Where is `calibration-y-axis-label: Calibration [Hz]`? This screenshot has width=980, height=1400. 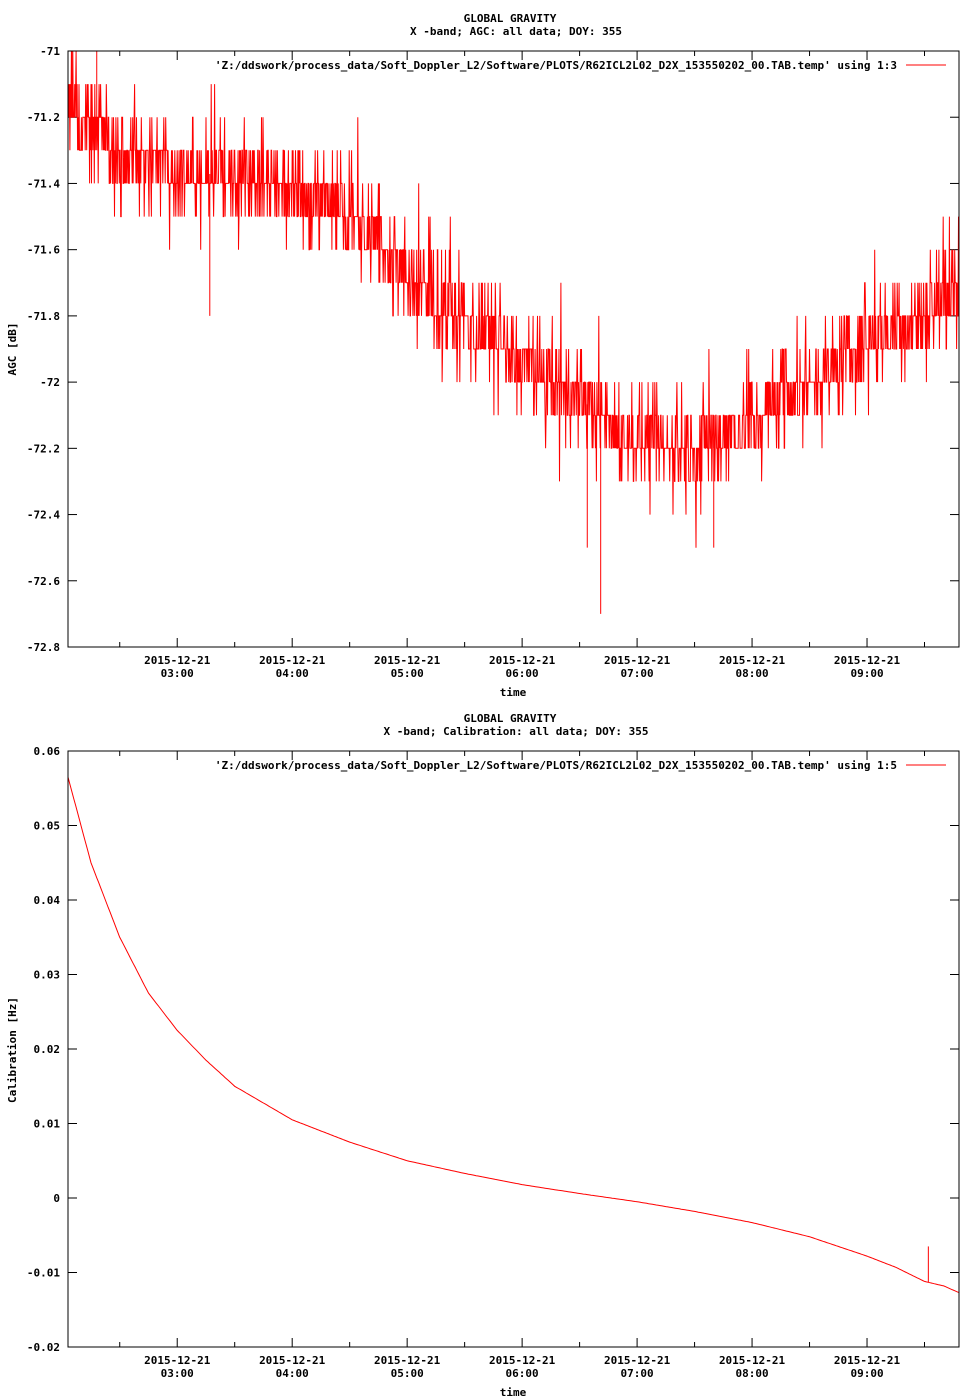
calibration-y-axis-label: Calibration [Hz] is located at coordinates (12, 1050).